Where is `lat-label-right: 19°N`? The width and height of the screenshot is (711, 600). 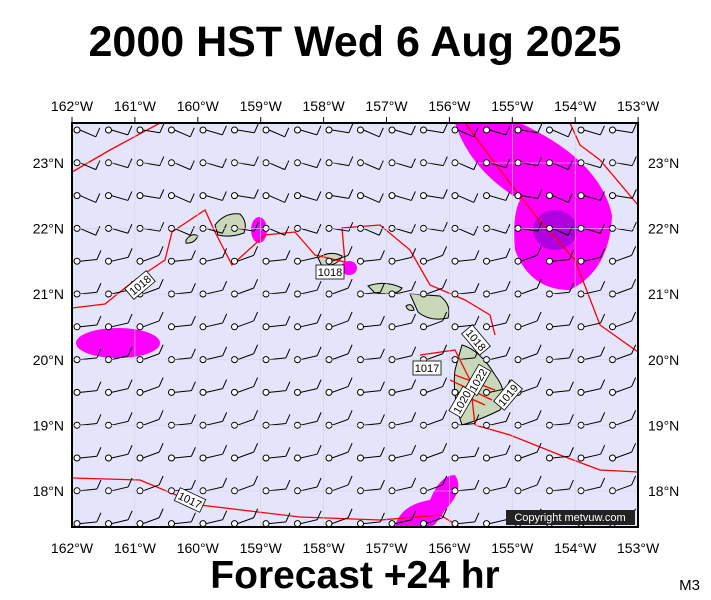 lat-label-right: 19°N is located at coordinates (663, 425).